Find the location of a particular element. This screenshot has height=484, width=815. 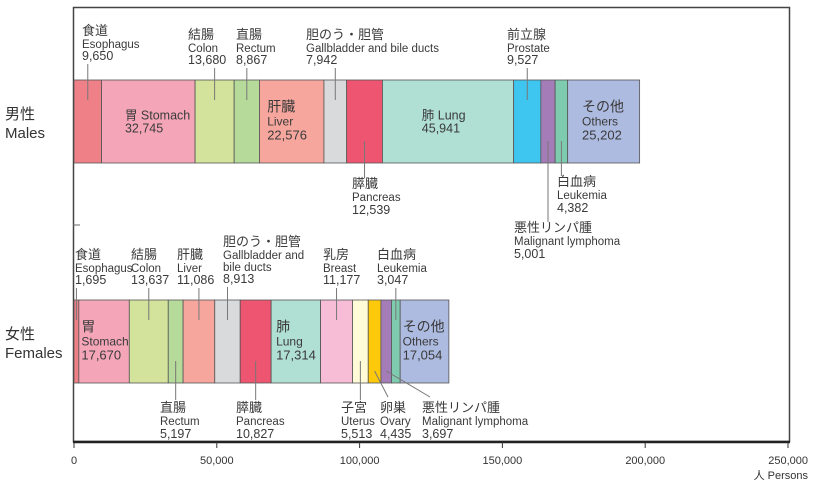

bar-label-males-pancreas-en: Pancreas is located at coordinates (376, 198).